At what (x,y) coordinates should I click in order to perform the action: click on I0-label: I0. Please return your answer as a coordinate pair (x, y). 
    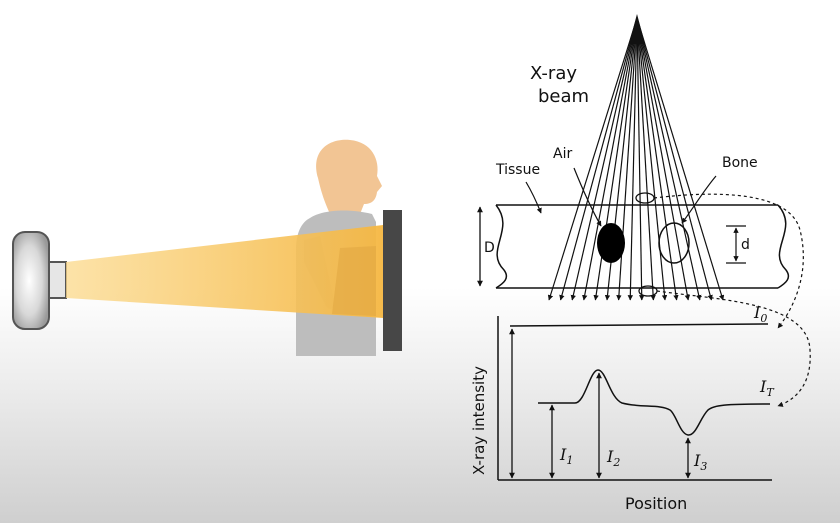
    Looking at the image, I should click on (760, 314).